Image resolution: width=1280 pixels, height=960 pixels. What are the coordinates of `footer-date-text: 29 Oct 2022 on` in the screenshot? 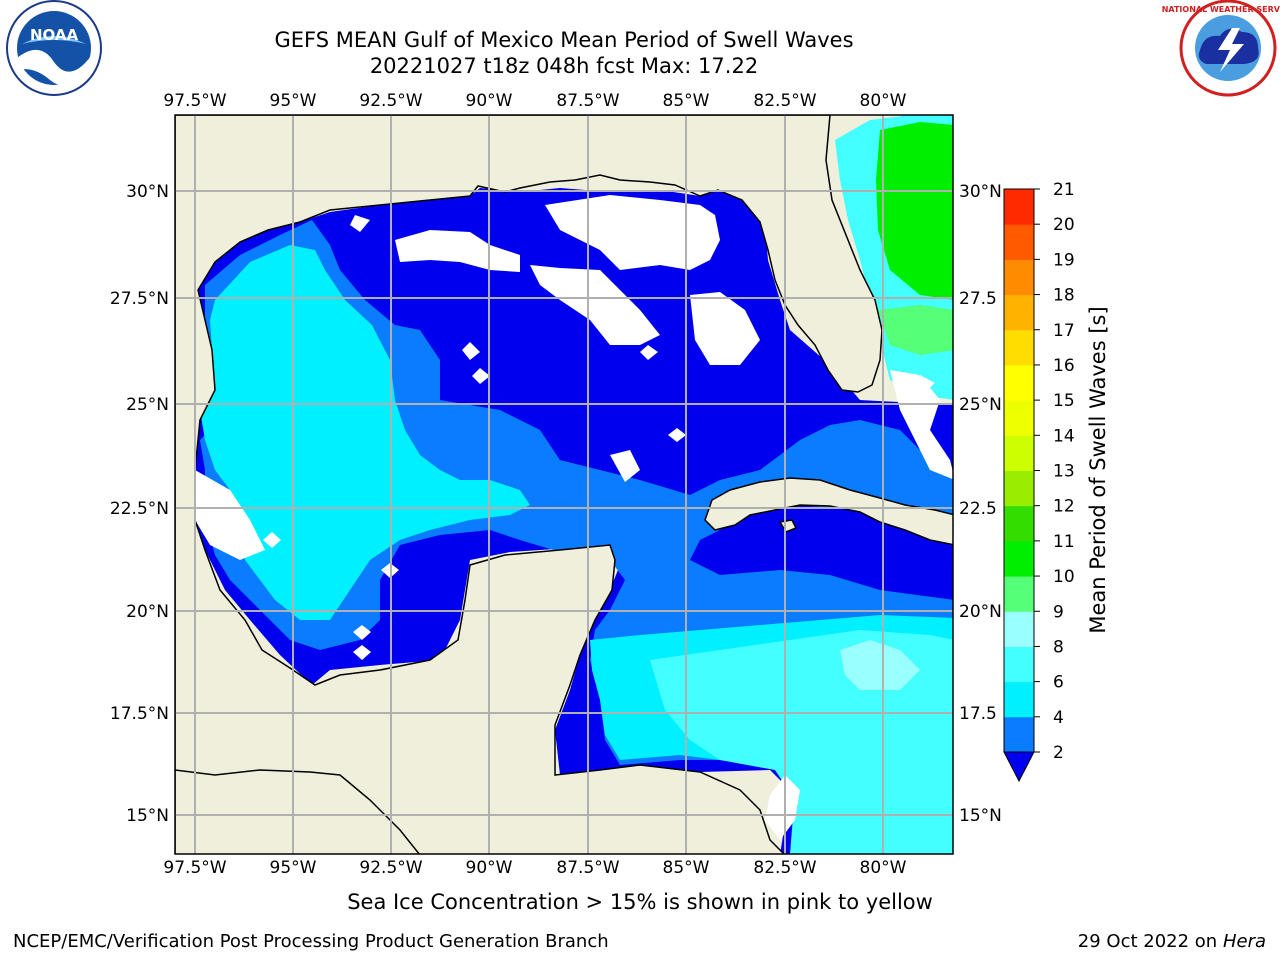 It's located at (1150, 941).